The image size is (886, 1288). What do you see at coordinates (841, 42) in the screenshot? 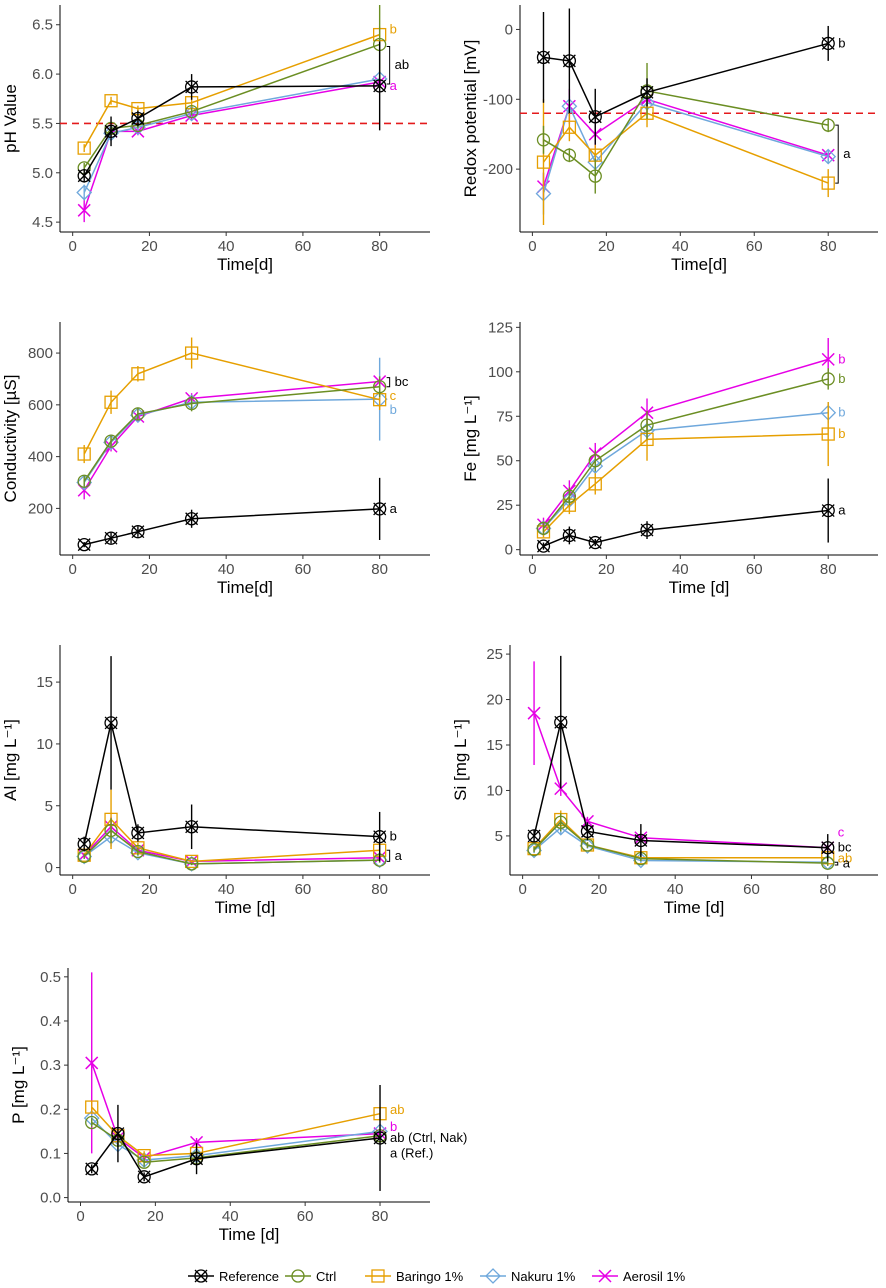
I see `annotation-text: b` at bounding box center [841, 42].